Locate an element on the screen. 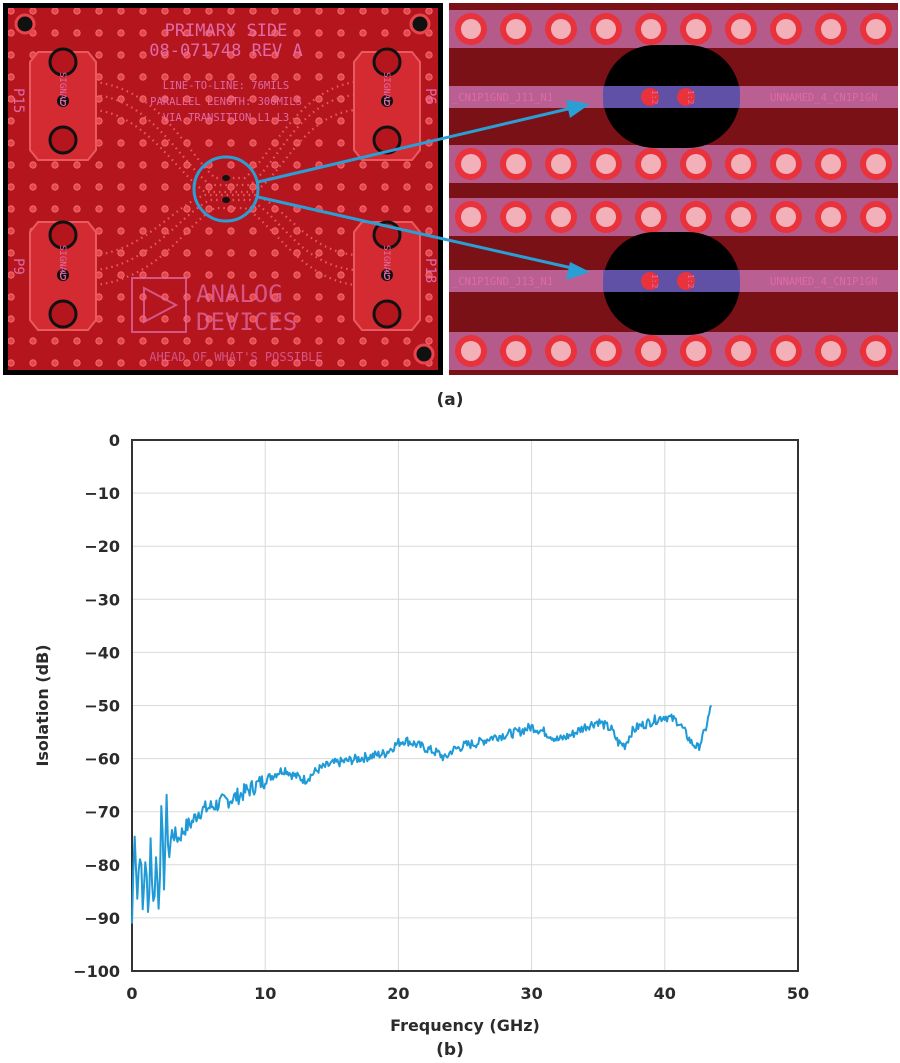  connector-pad-bl is located at coordinates (63, 275).